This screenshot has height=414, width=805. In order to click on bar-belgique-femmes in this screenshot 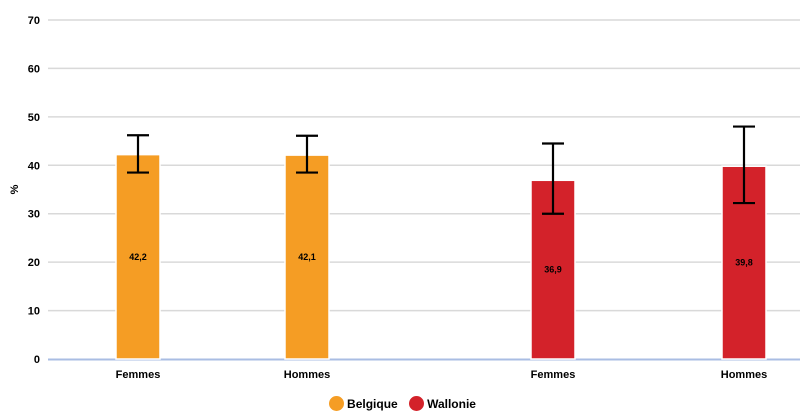, I will do `click(138, 256)`.